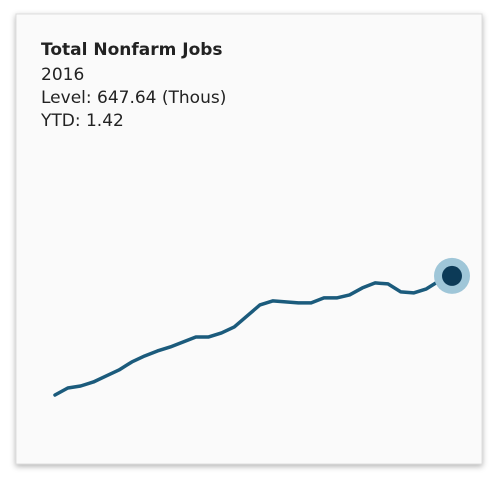  I want to click on info-line: 2016, so click(62, 75).